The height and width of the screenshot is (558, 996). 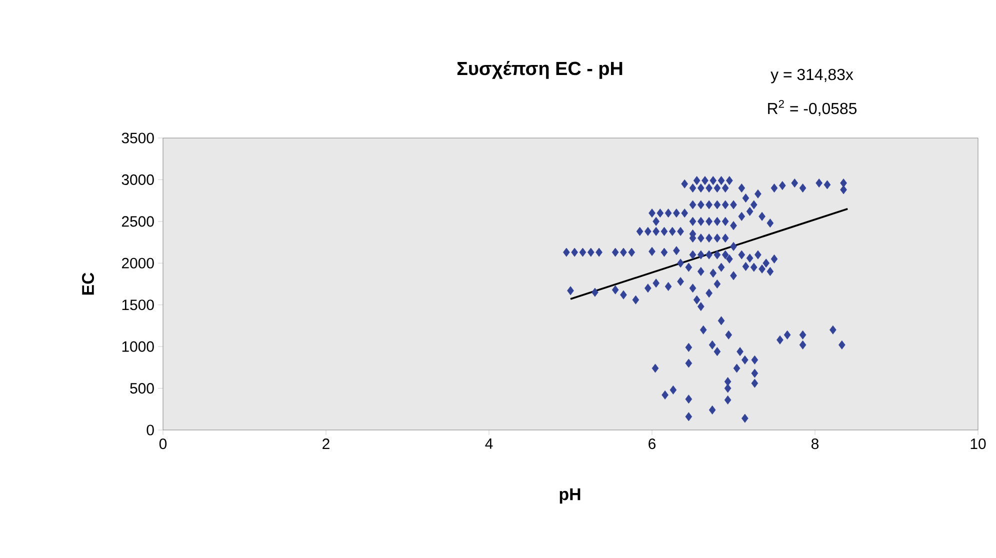 I want to click on x-tick-label: 6, so click(x=652, y=444).